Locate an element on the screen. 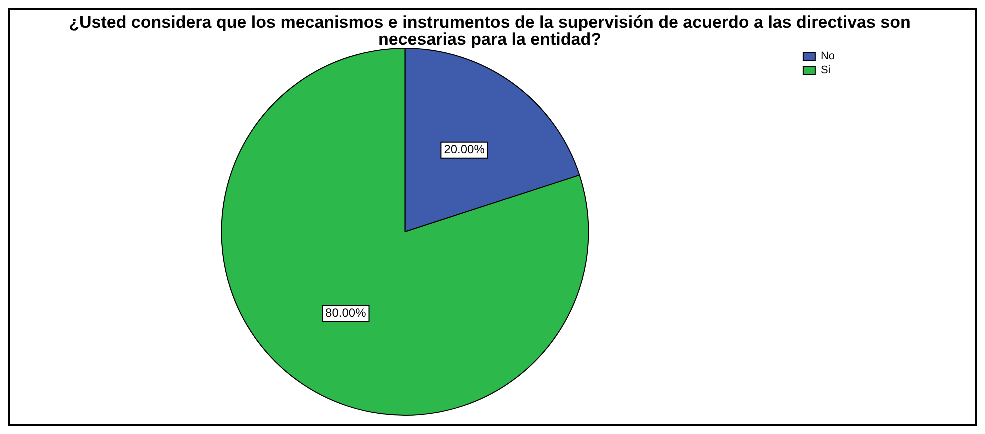 The height and width of the screenshot is (434, 985). data-label: 20.00% is located at coordinates (465, 149).